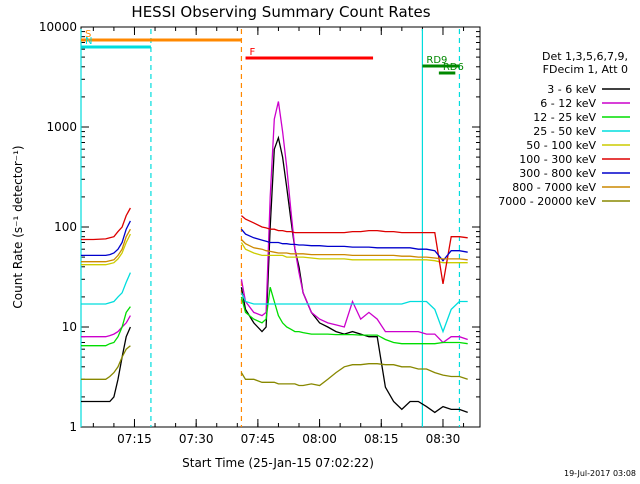  Describe the element at coordinates (547, 201) in the screenshot. I see `legend-entry-label: 7000 - 20000 keV` at that location.